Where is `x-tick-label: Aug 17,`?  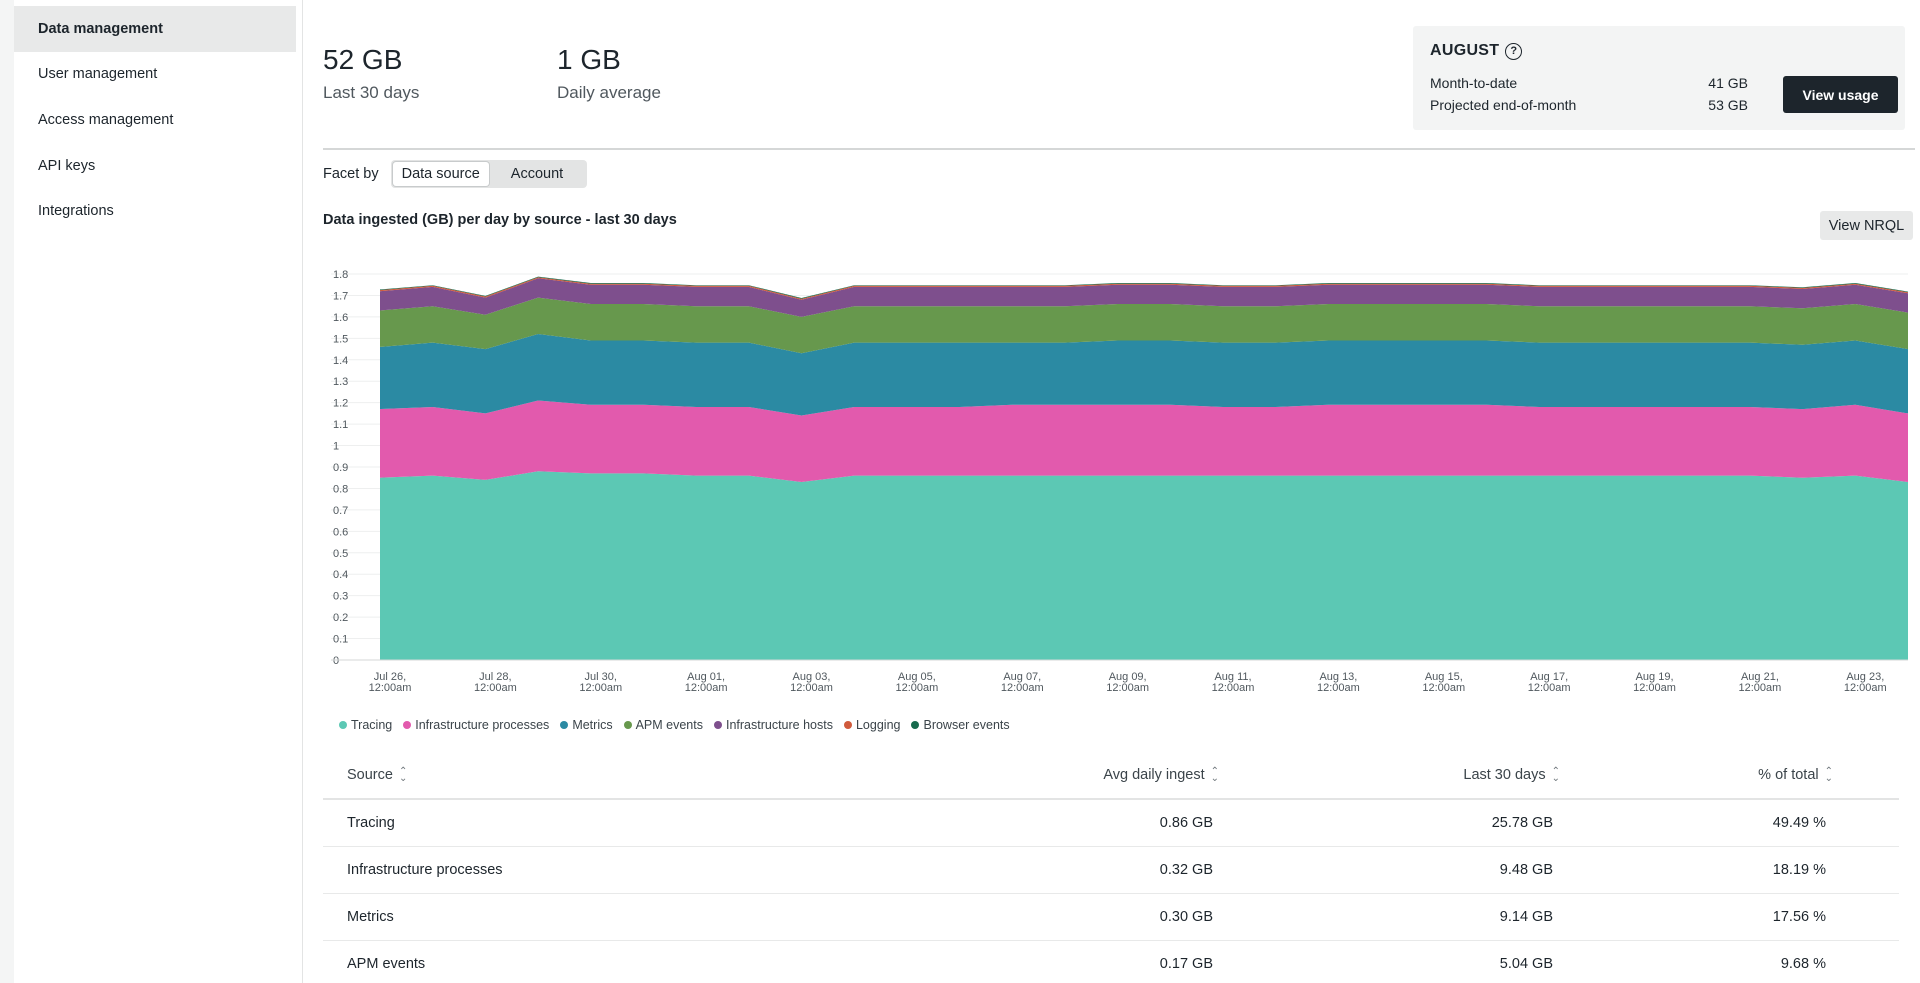 x-tick-label: Aug 17, is located at coordinates (1549, 677).